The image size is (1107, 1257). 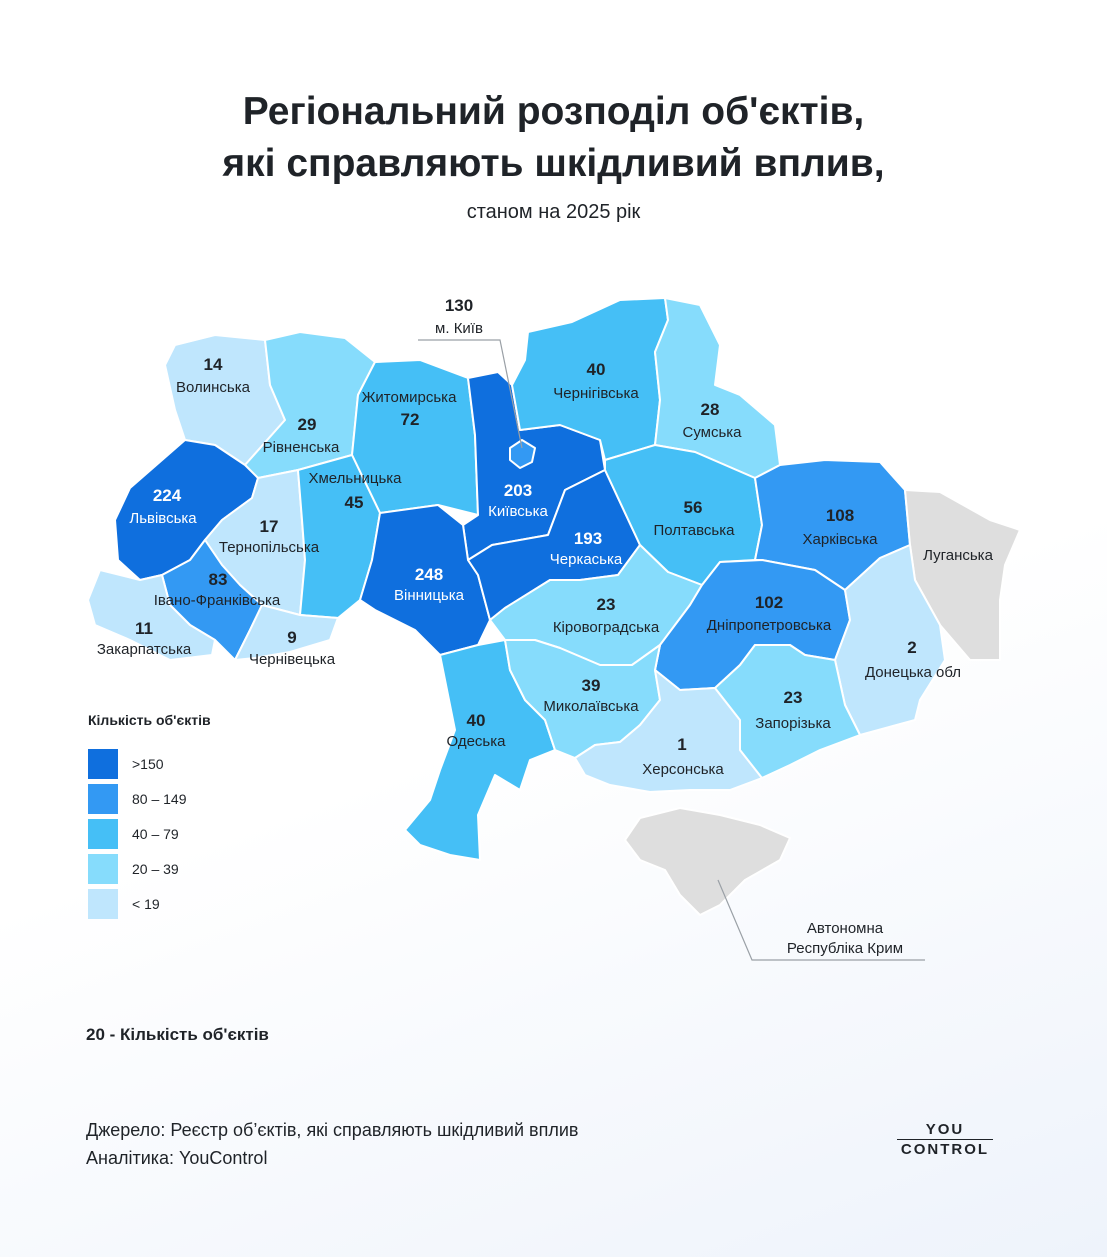 I want to click on dnipro-value: 102, so click(x=769, y=602).